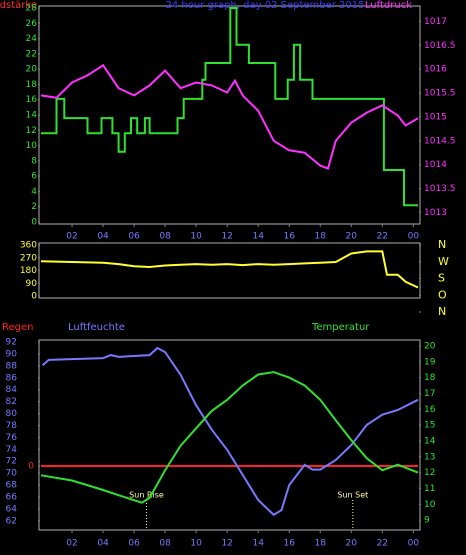 This screenshot has height=555, width=466. Describe the element at coordinates (388, 5) in the screenshot. I see `series-label: Luftdruck` at that location.